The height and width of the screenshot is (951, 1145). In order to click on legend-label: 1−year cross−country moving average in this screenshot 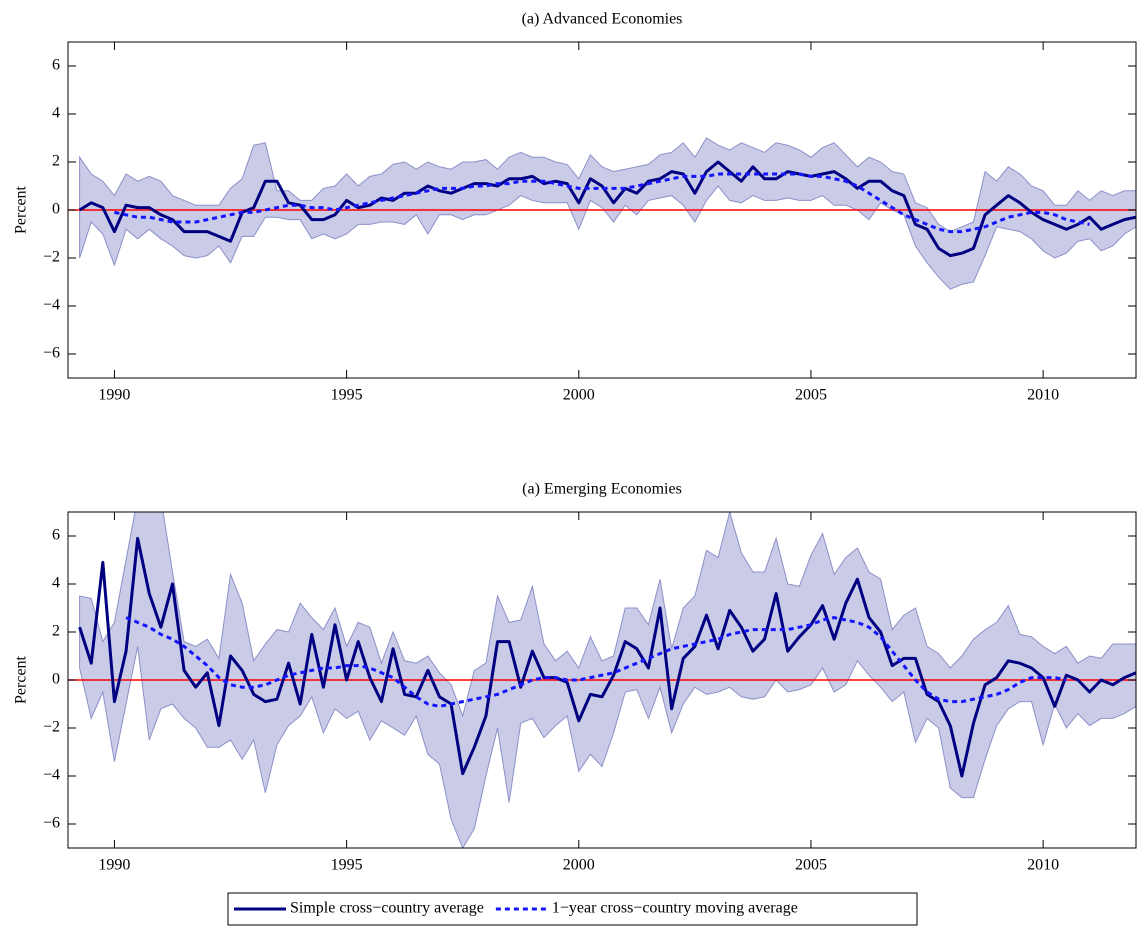, I will do `click(675, 908)`.